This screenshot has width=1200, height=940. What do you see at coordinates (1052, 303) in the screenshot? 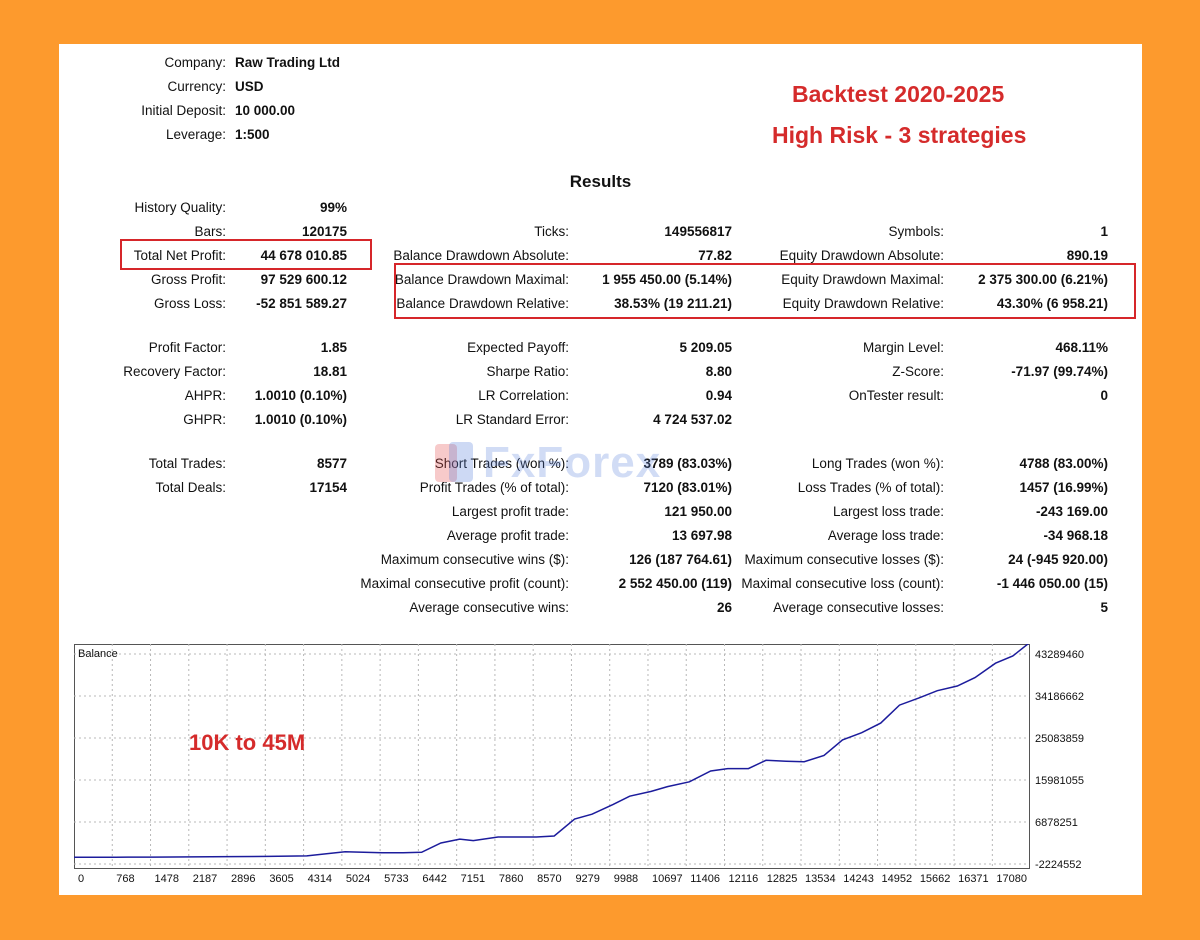
I see `stat-value: 43.30% (6 958.21)` at bounding box center [1052, 303].